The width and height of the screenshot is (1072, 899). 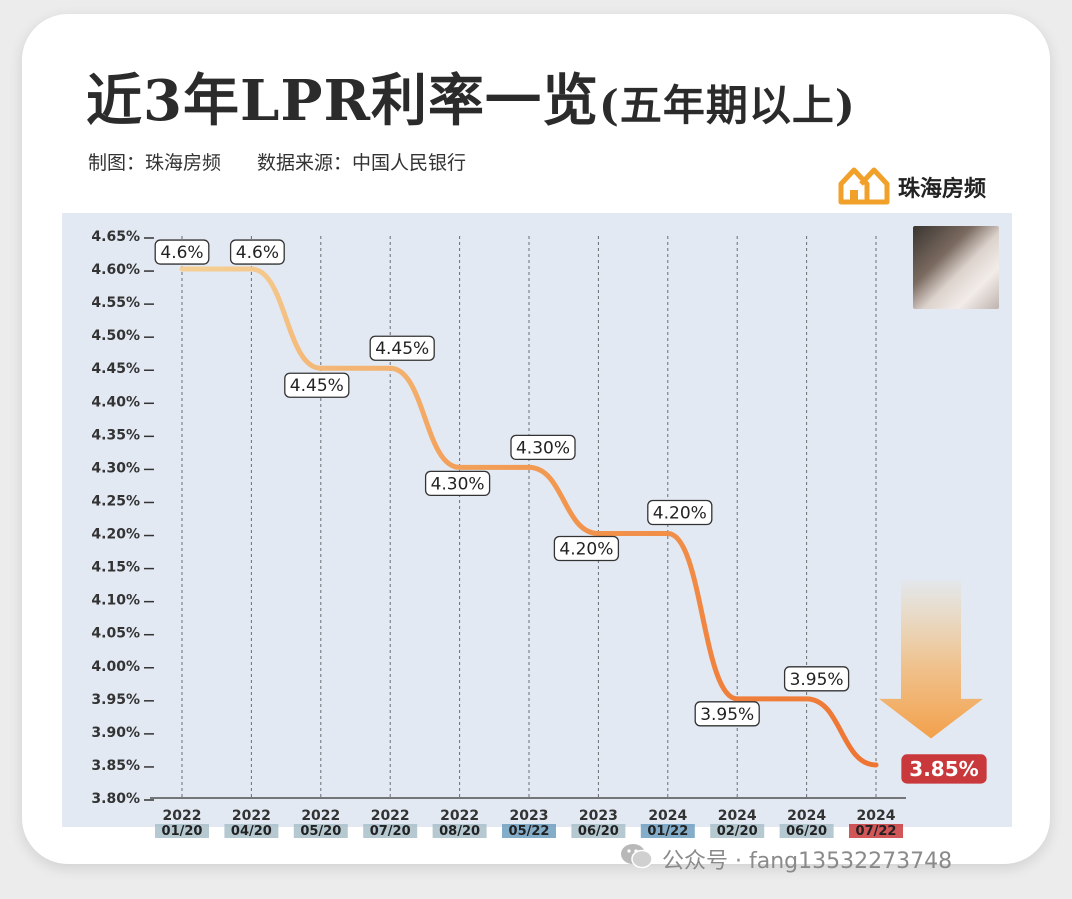 I want to click on page-title: 近3年LPR利率一览(五年期以上), so click(x=471, y=101).